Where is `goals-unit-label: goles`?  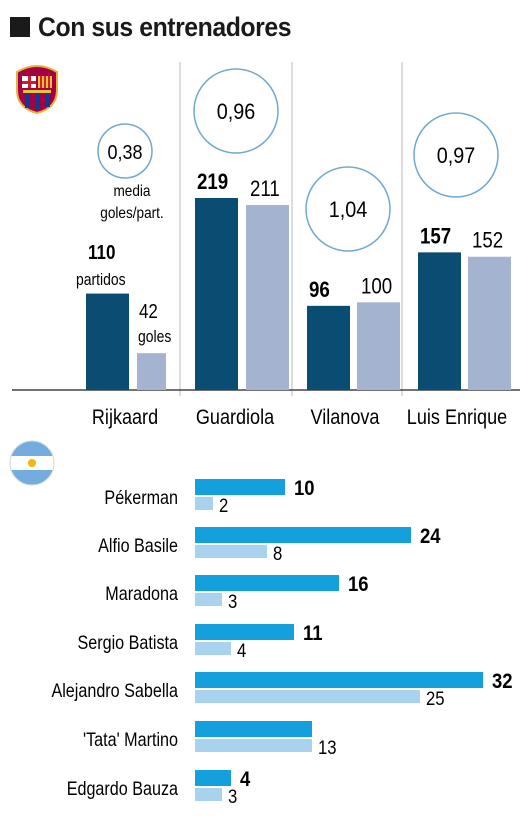
goals-unit-label: goles is located at coordinates (155, 337).